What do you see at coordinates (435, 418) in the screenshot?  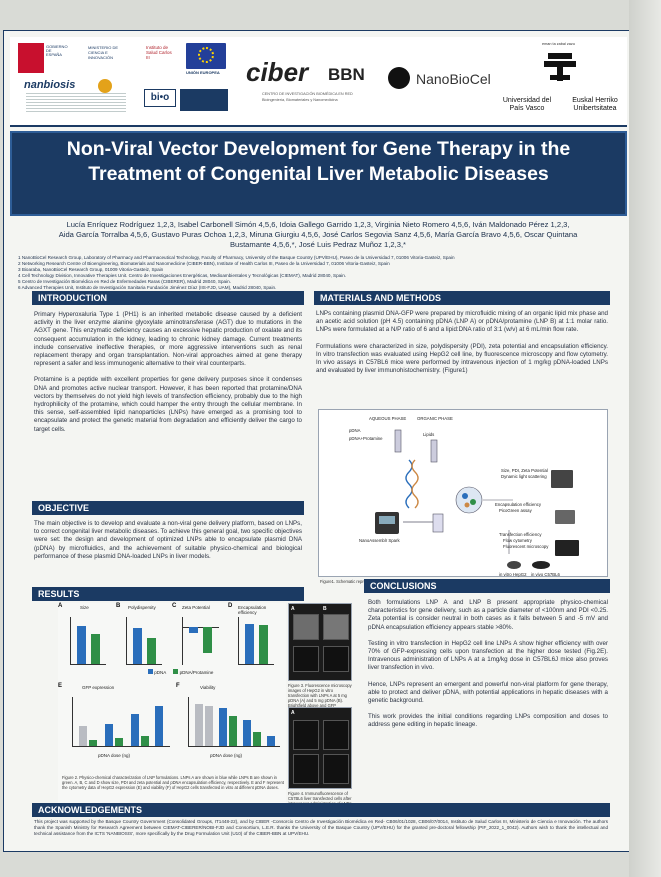 I see `scheme-organic: ORGANIC PHASE` at bounding box center [435, 418].